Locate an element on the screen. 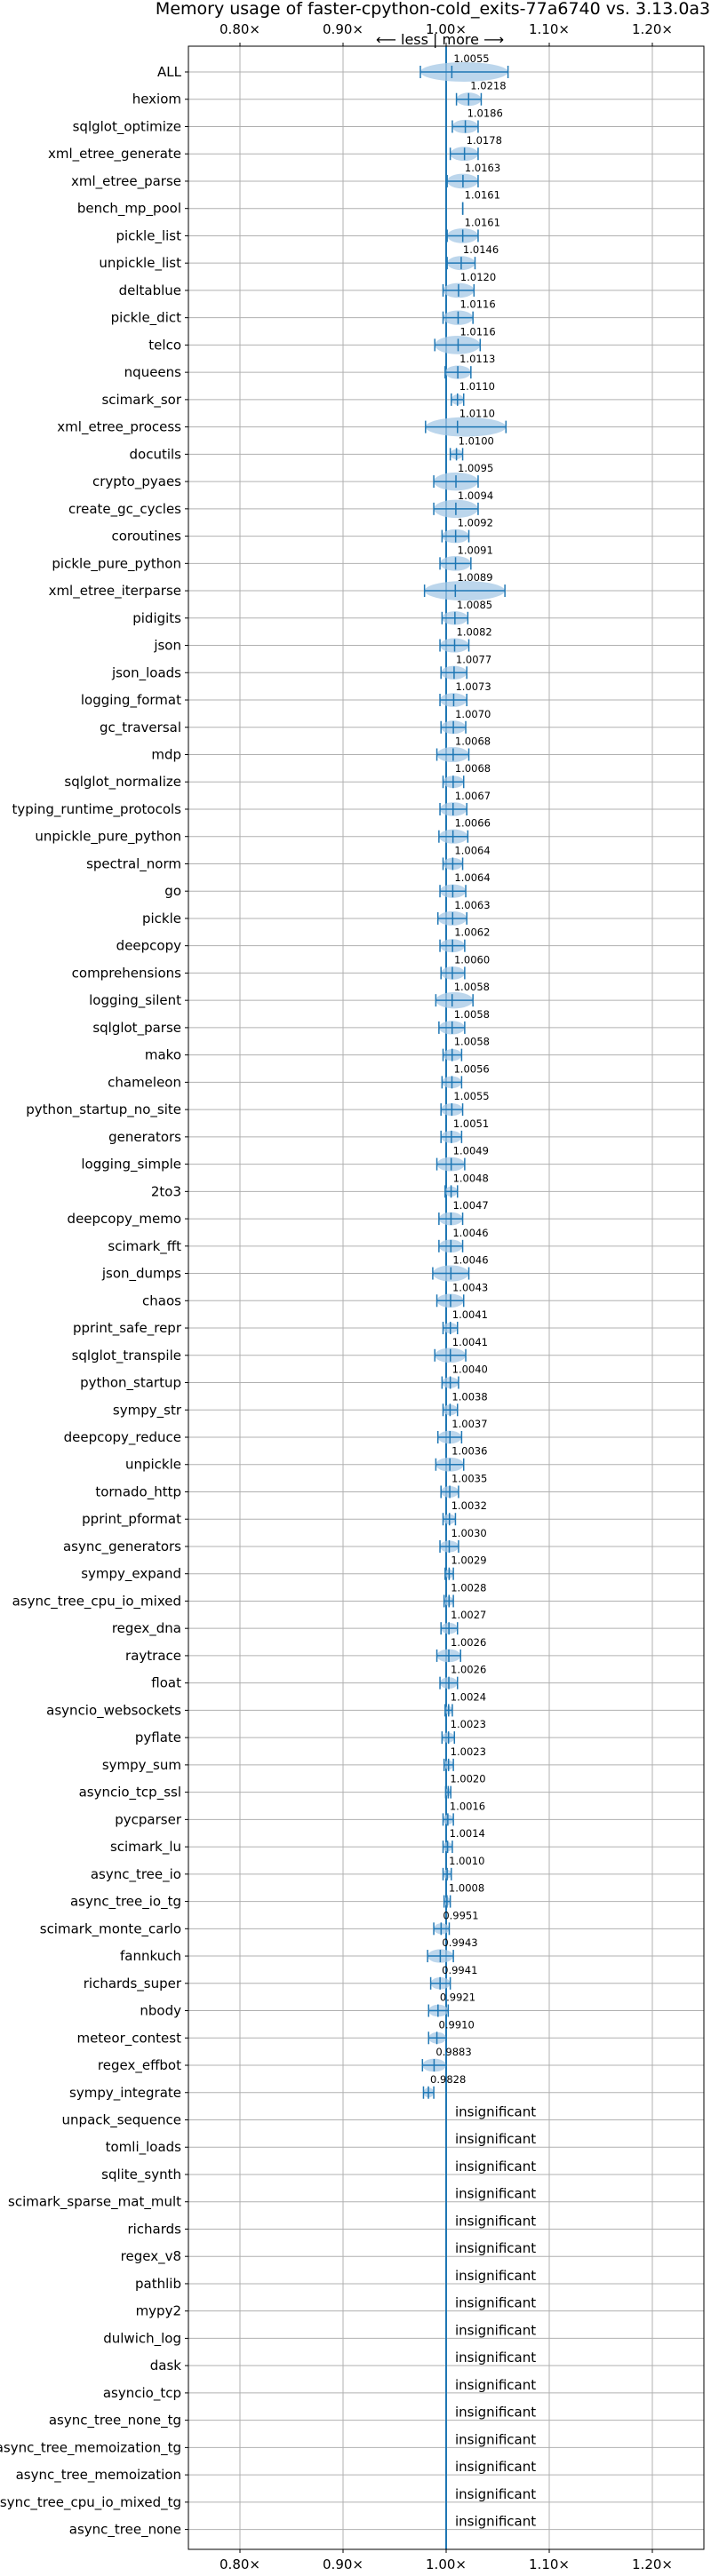 The image size is (711, 2576). benchmark-label: deltablue is located at coordinates (150, 290).